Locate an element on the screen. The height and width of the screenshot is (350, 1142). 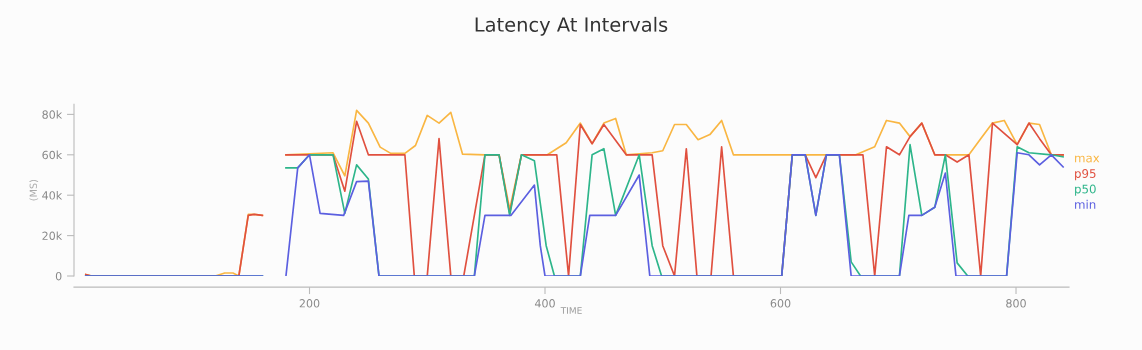
x-tick-label: 400 is located at coordinates (544, 303).